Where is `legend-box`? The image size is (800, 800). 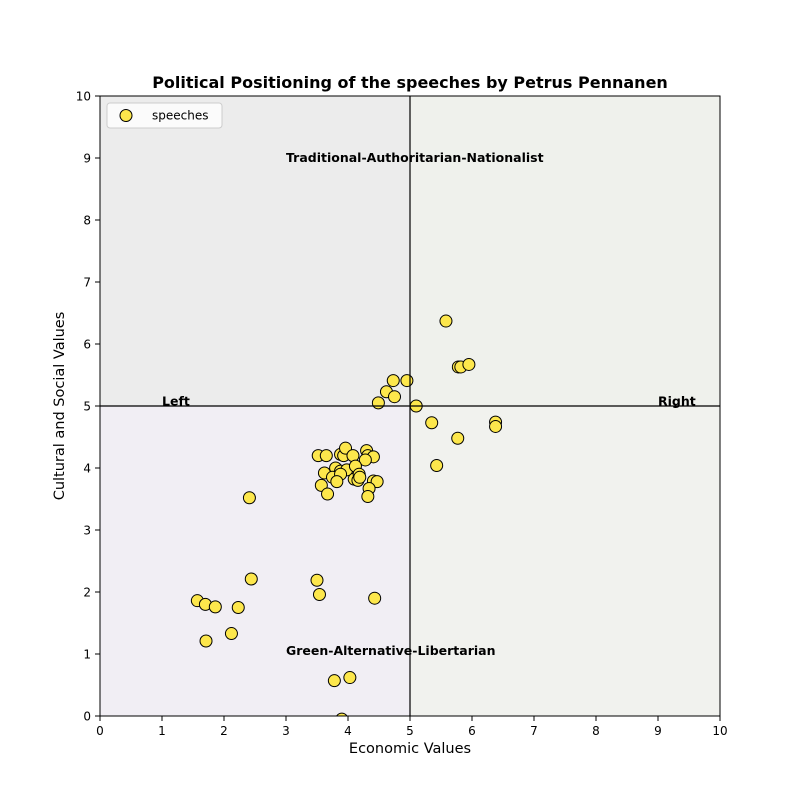
legend-box is located at coordinates (164, 115).